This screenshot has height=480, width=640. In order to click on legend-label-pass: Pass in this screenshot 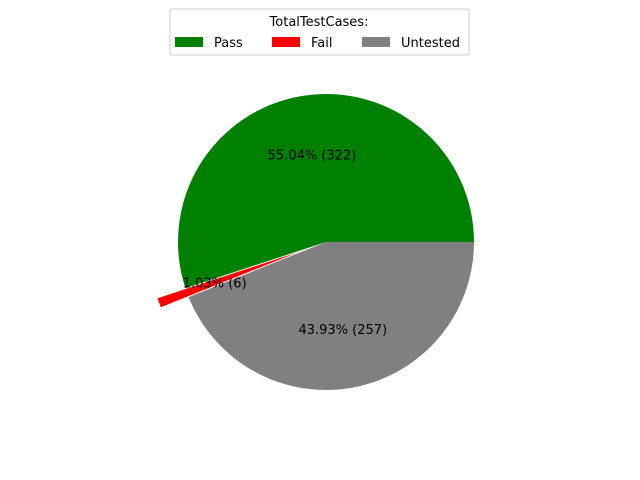, I will do `click(228, 43)`.